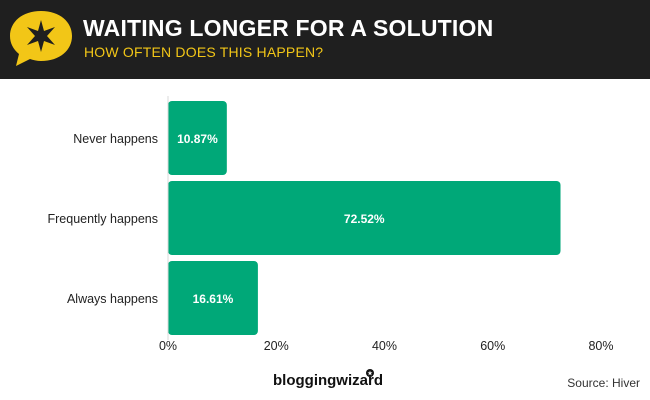 The height and width of the screenshot is (400, 650). I want to click on x-tick-label: 40%, so click(384, 346).